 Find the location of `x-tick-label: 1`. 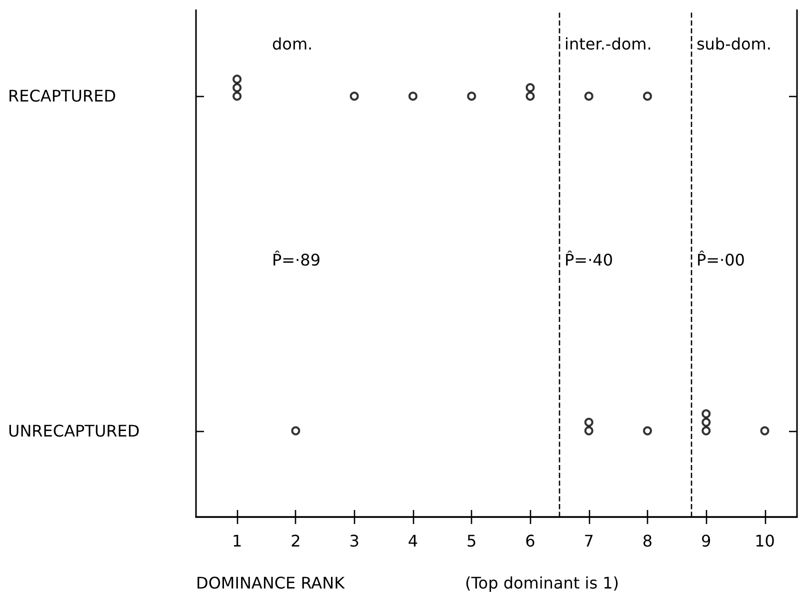

x-tick-label: 1 is located at coordinates (237, 541).